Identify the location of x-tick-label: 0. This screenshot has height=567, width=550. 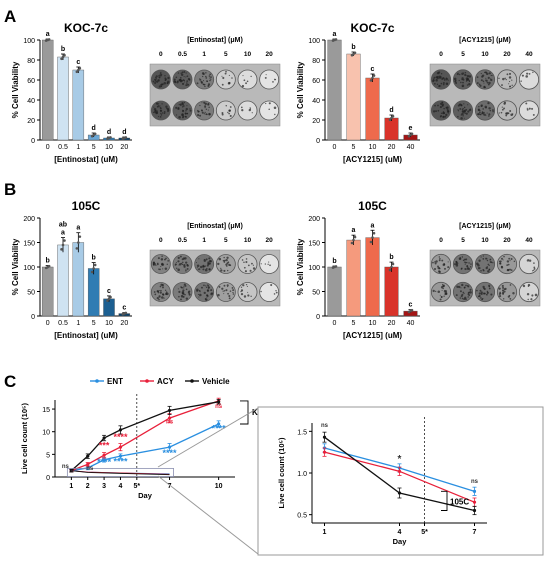
(335, 323).